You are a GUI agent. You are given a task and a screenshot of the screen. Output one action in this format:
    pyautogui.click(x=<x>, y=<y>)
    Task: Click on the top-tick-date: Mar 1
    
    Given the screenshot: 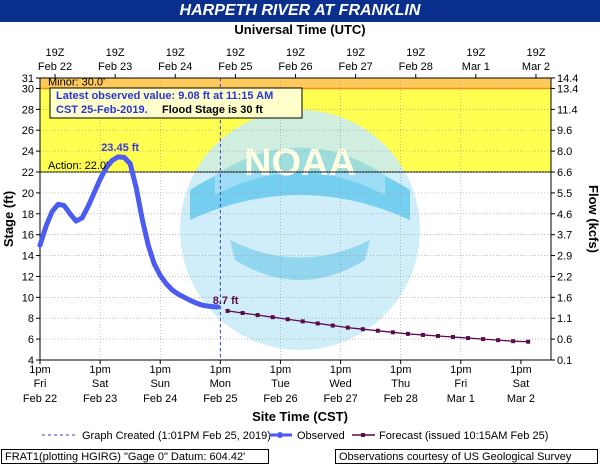 What is the action you would take?
    pyautogui.click(x=476, y=67)
    